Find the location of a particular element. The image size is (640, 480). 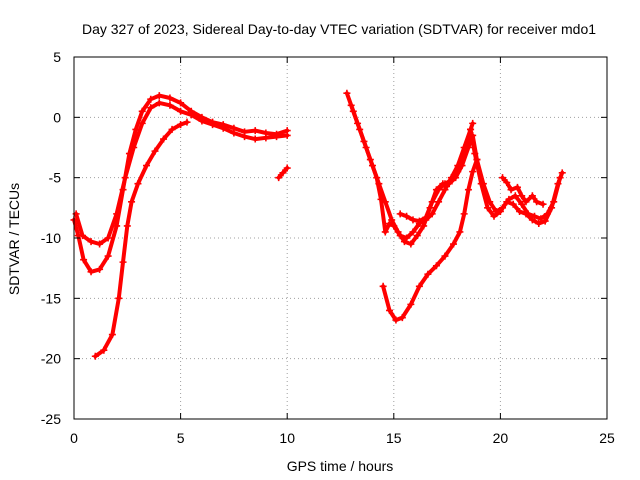

x-axis-label: GPS time / hours is located at coordinates (340, 466).